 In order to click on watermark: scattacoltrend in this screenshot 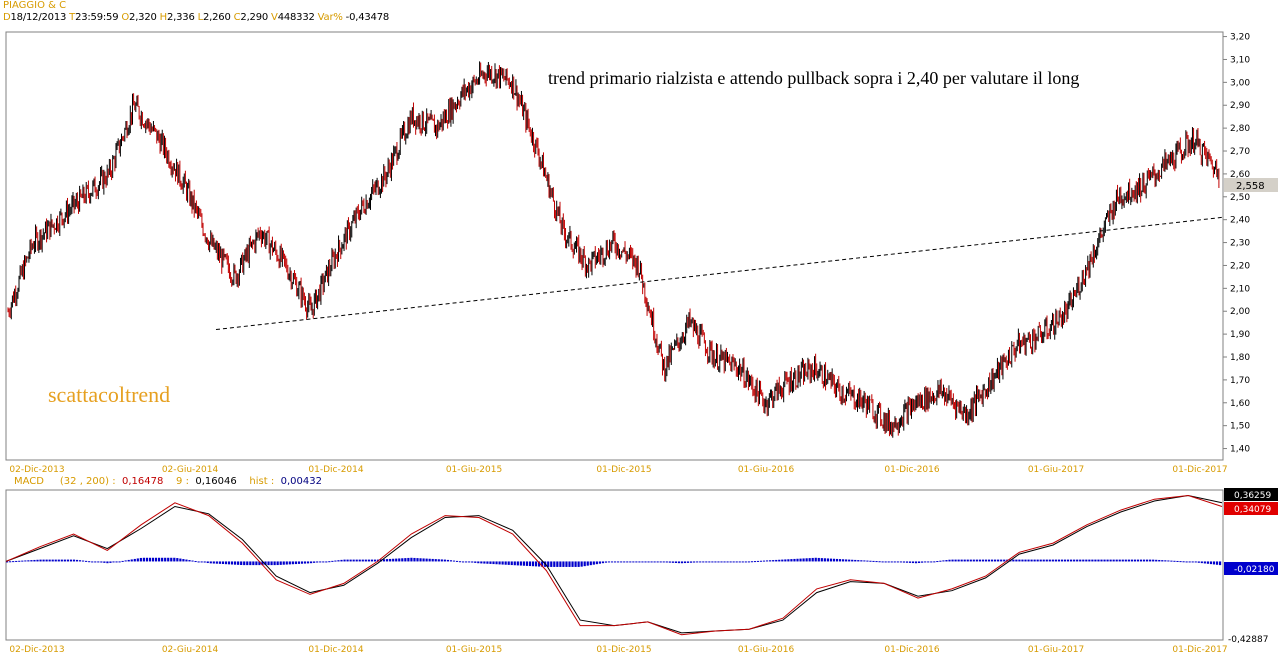, I will do `click(109, 394)`.